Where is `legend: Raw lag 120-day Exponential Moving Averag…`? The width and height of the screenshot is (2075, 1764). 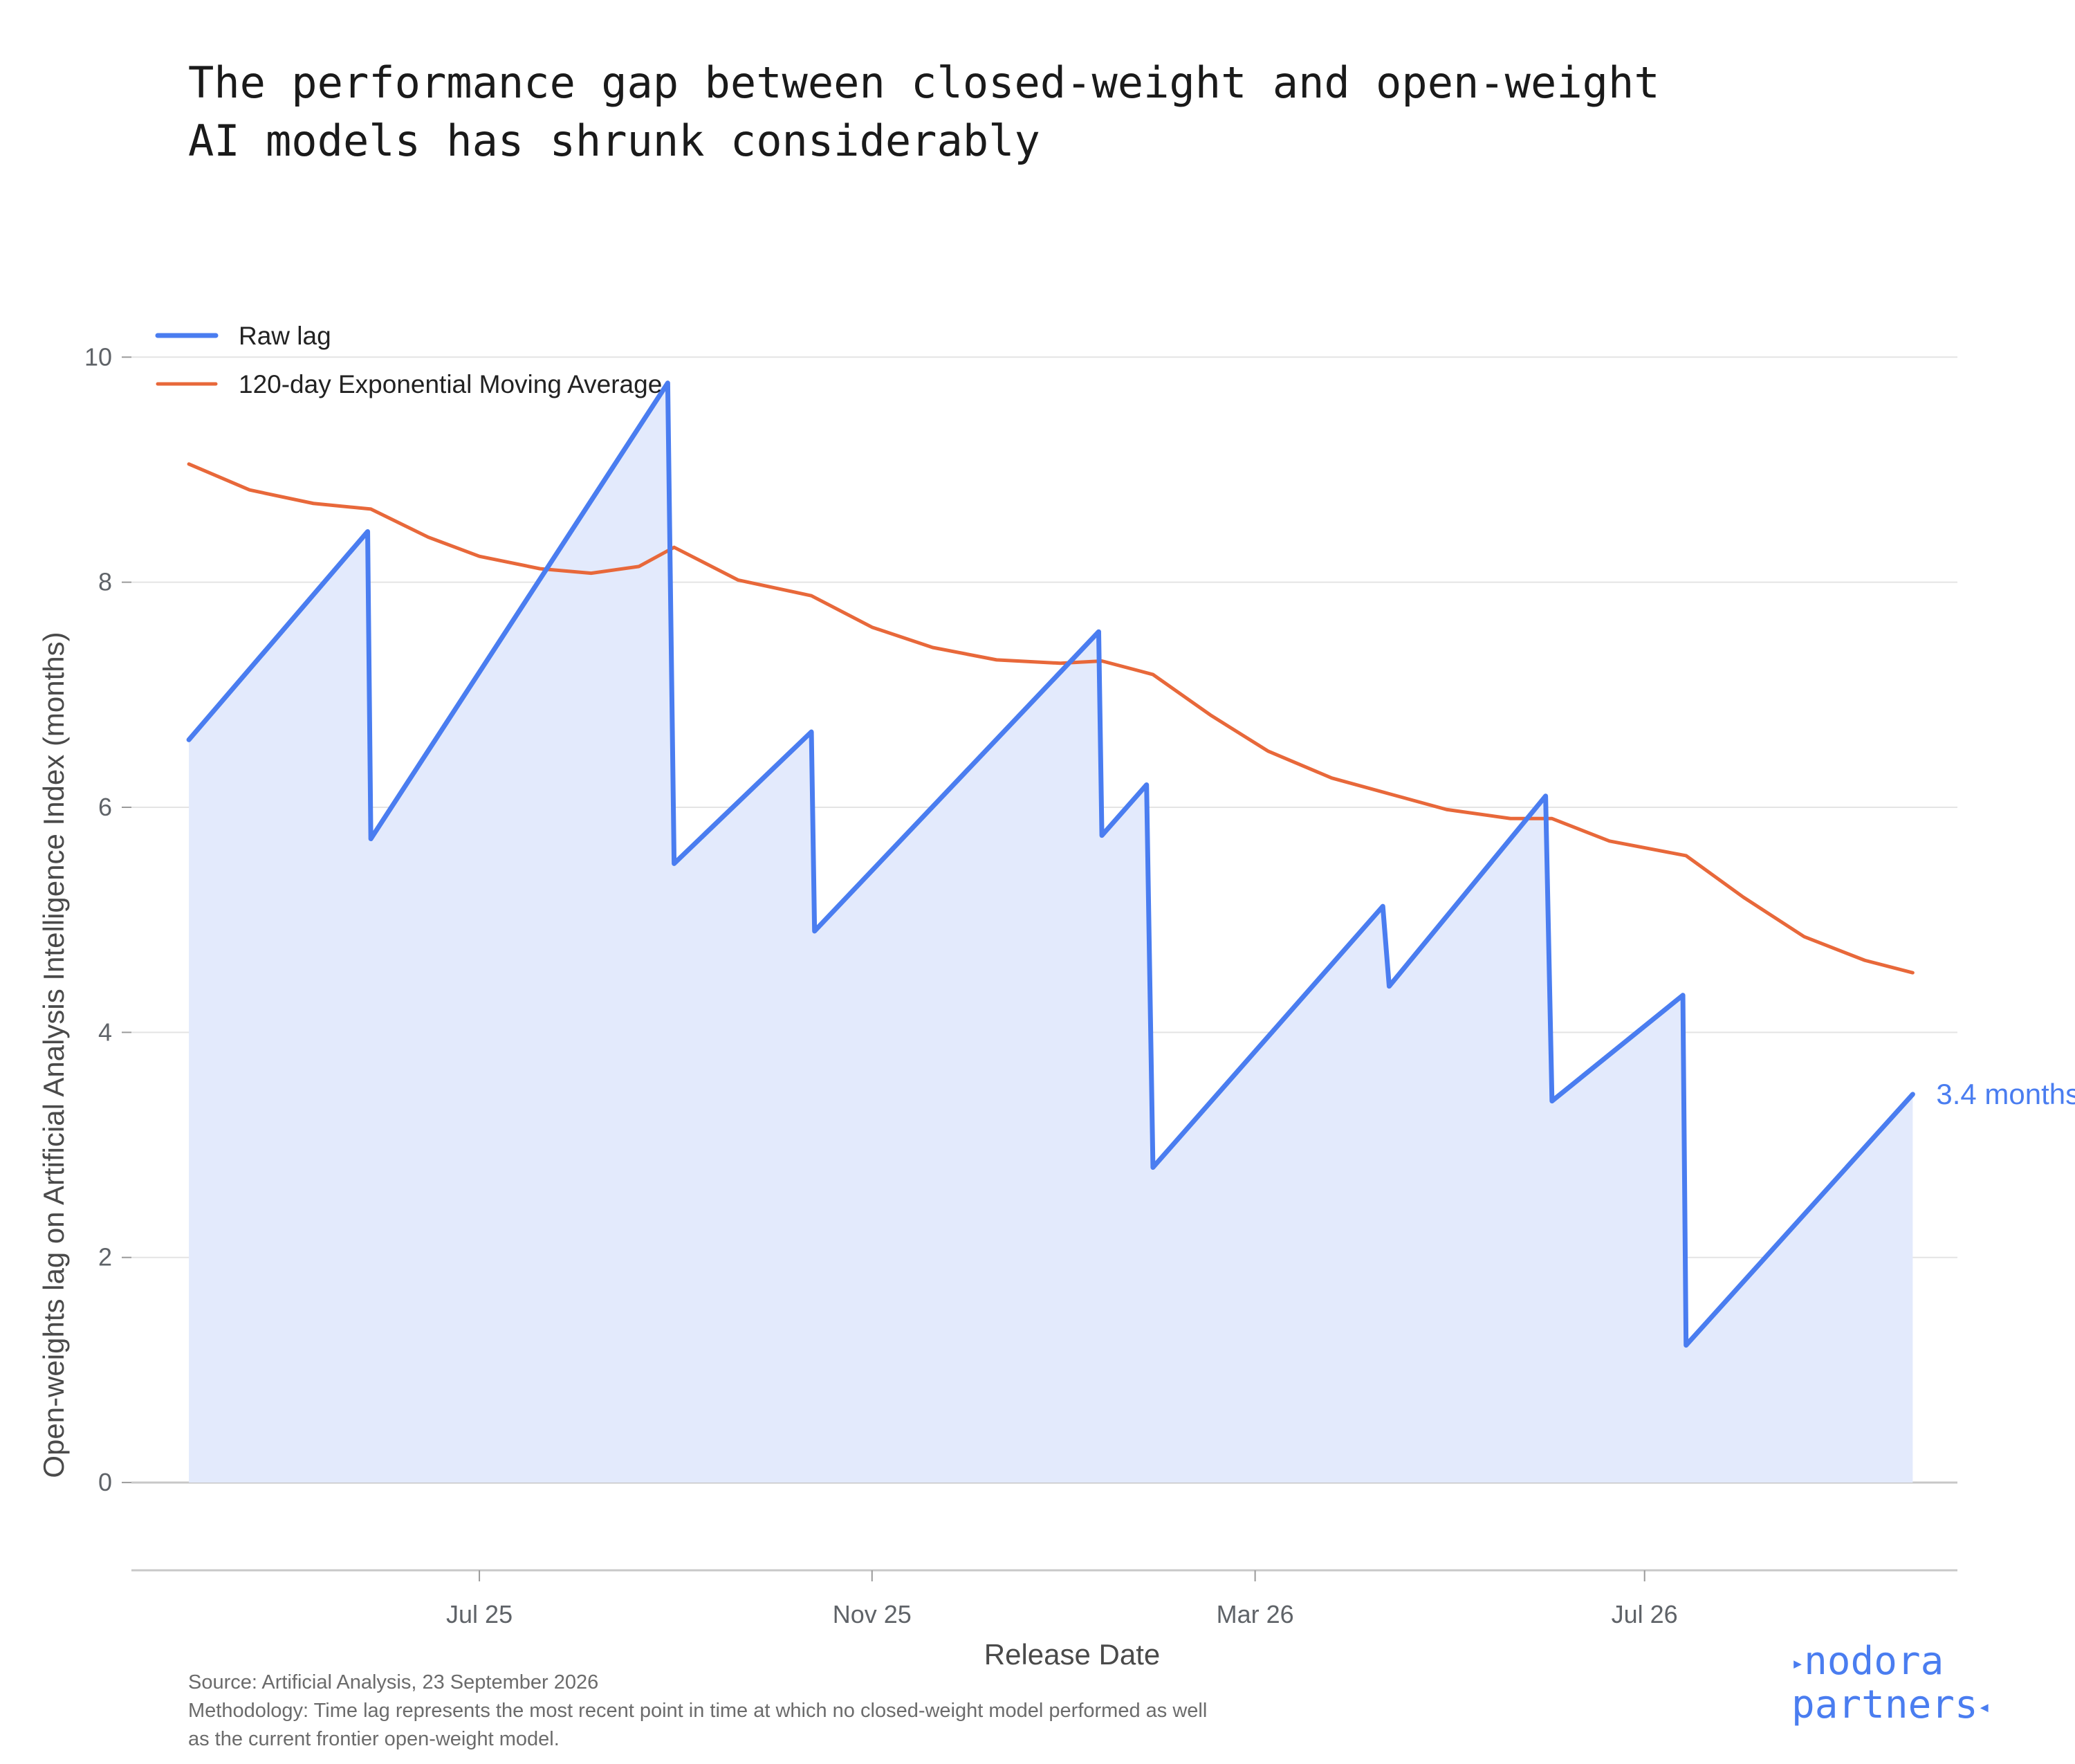 legend: Raw lag 120-day Exponential Moving Averag… is located at coordinates (408, 360).